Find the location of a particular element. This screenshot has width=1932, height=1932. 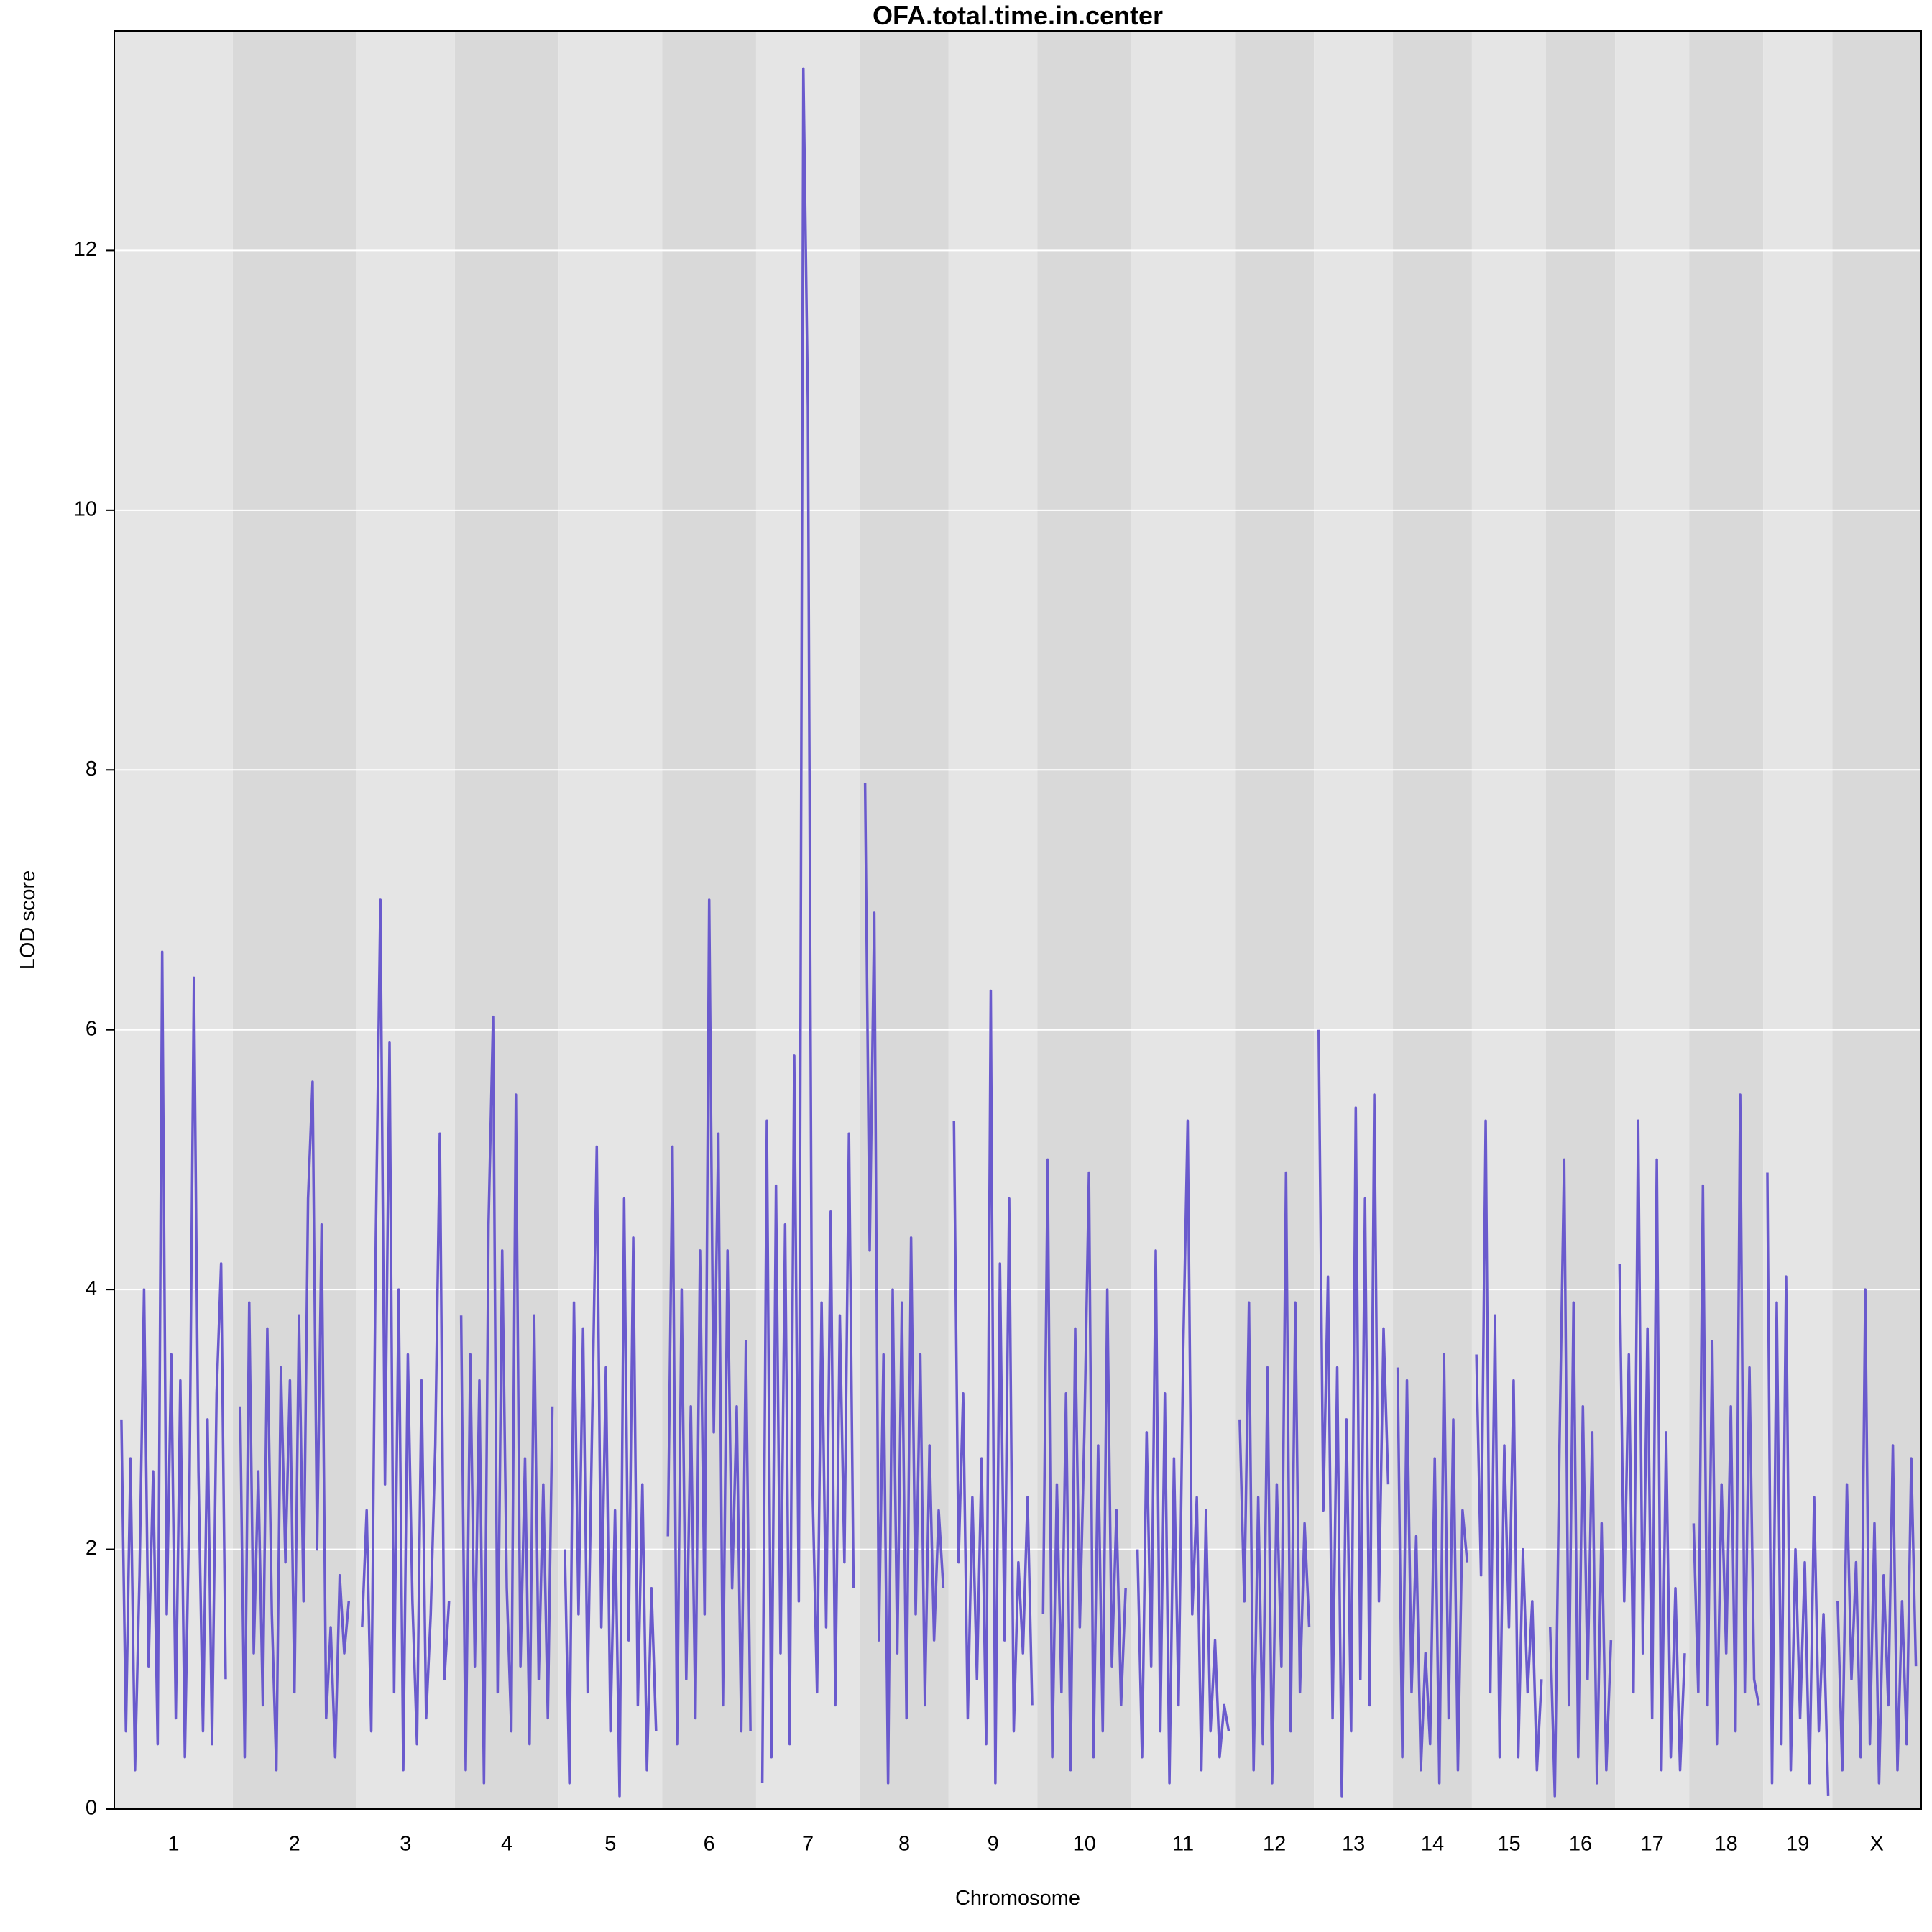

y-tick-label: 12 is located at coordinates (85, 249).